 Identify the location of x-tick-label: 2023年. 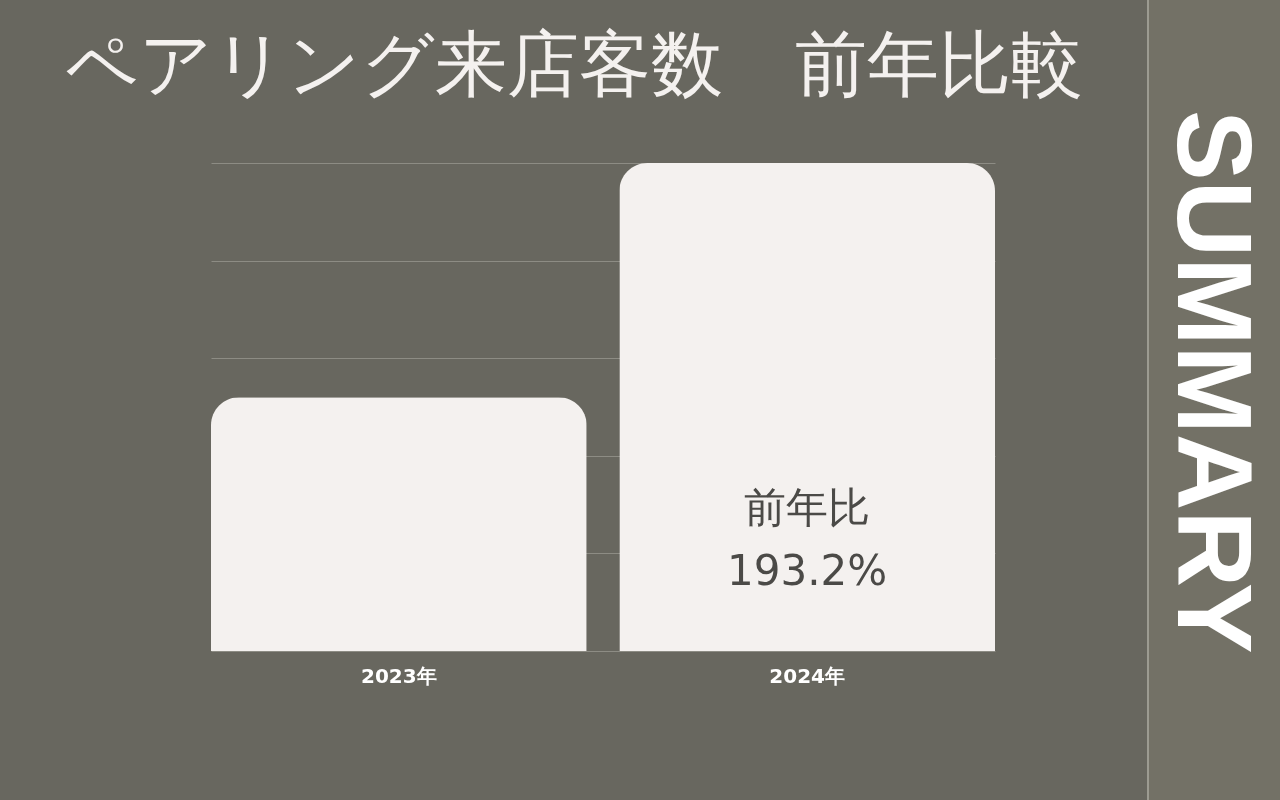
(399, 675).